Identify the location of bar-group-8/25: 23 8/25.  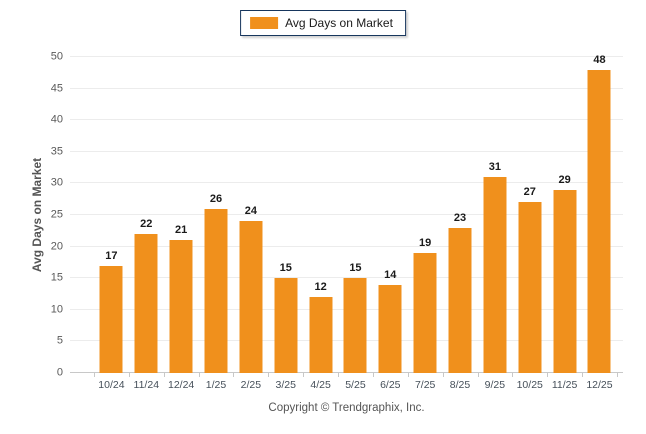
(460, 223).